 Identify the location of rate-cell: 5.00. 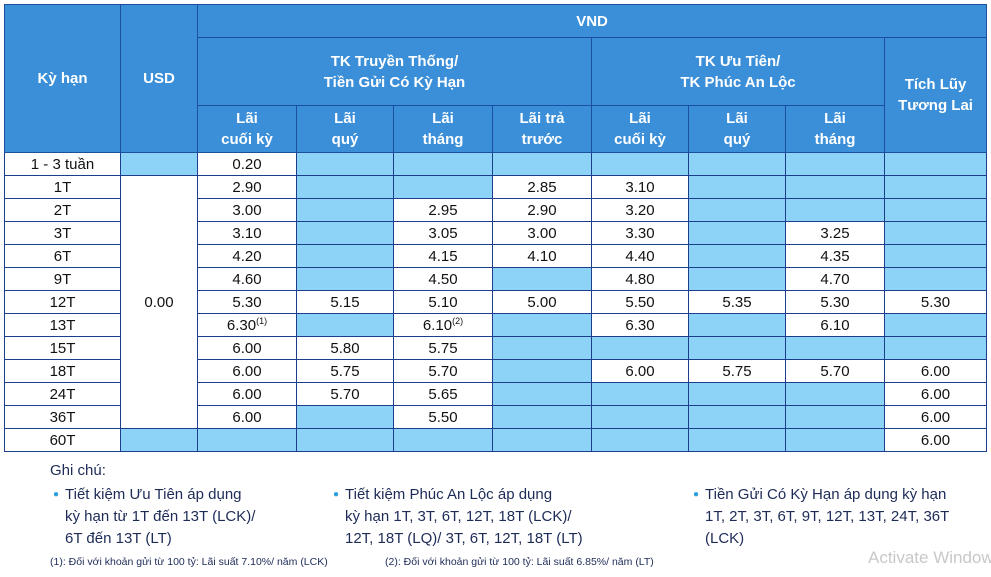
(542, 302).